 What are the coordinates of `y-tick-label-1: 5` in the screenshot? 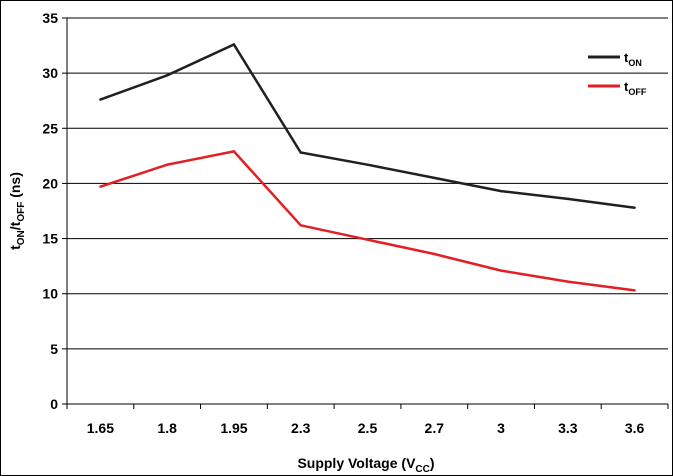 It's located at (54, 349).